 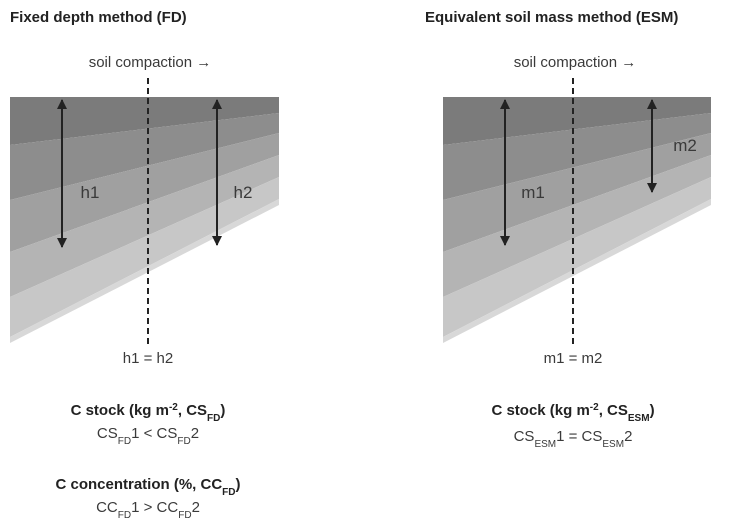 I want to click on arrow-label: m2, so click(x=685, y=145).